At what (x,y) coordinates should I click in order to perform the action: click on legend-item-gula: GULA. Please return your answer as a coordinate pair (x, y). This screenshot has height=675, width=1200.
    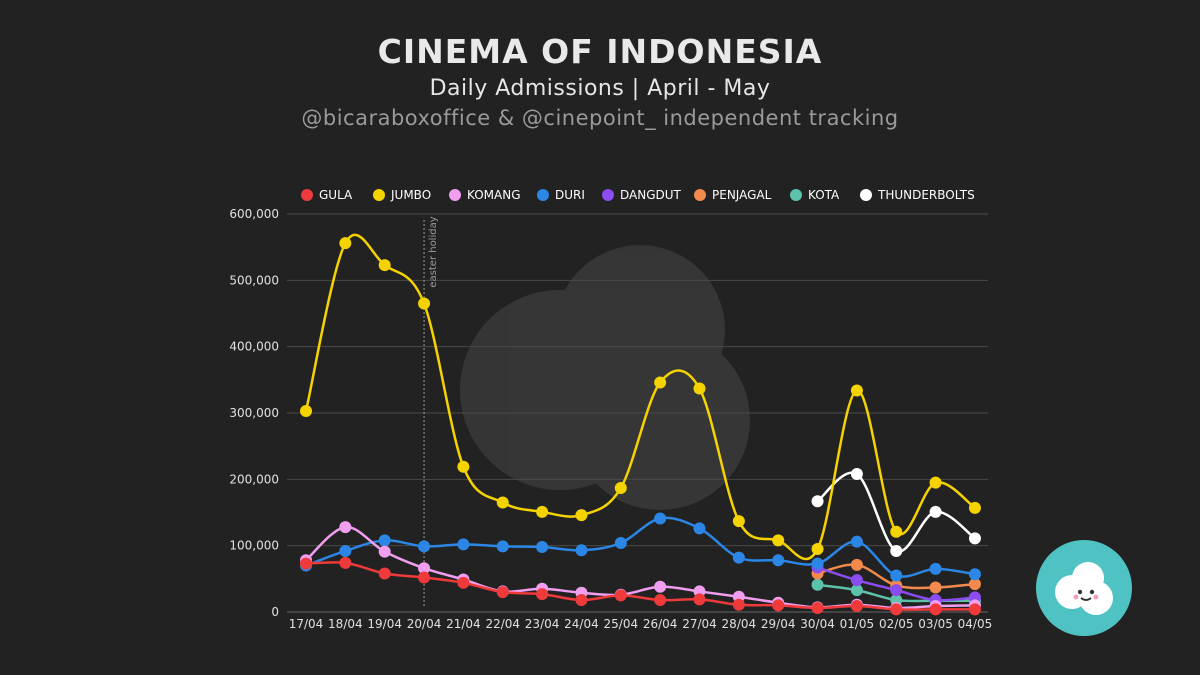
    Looking at the image, I should click on (327, 195).